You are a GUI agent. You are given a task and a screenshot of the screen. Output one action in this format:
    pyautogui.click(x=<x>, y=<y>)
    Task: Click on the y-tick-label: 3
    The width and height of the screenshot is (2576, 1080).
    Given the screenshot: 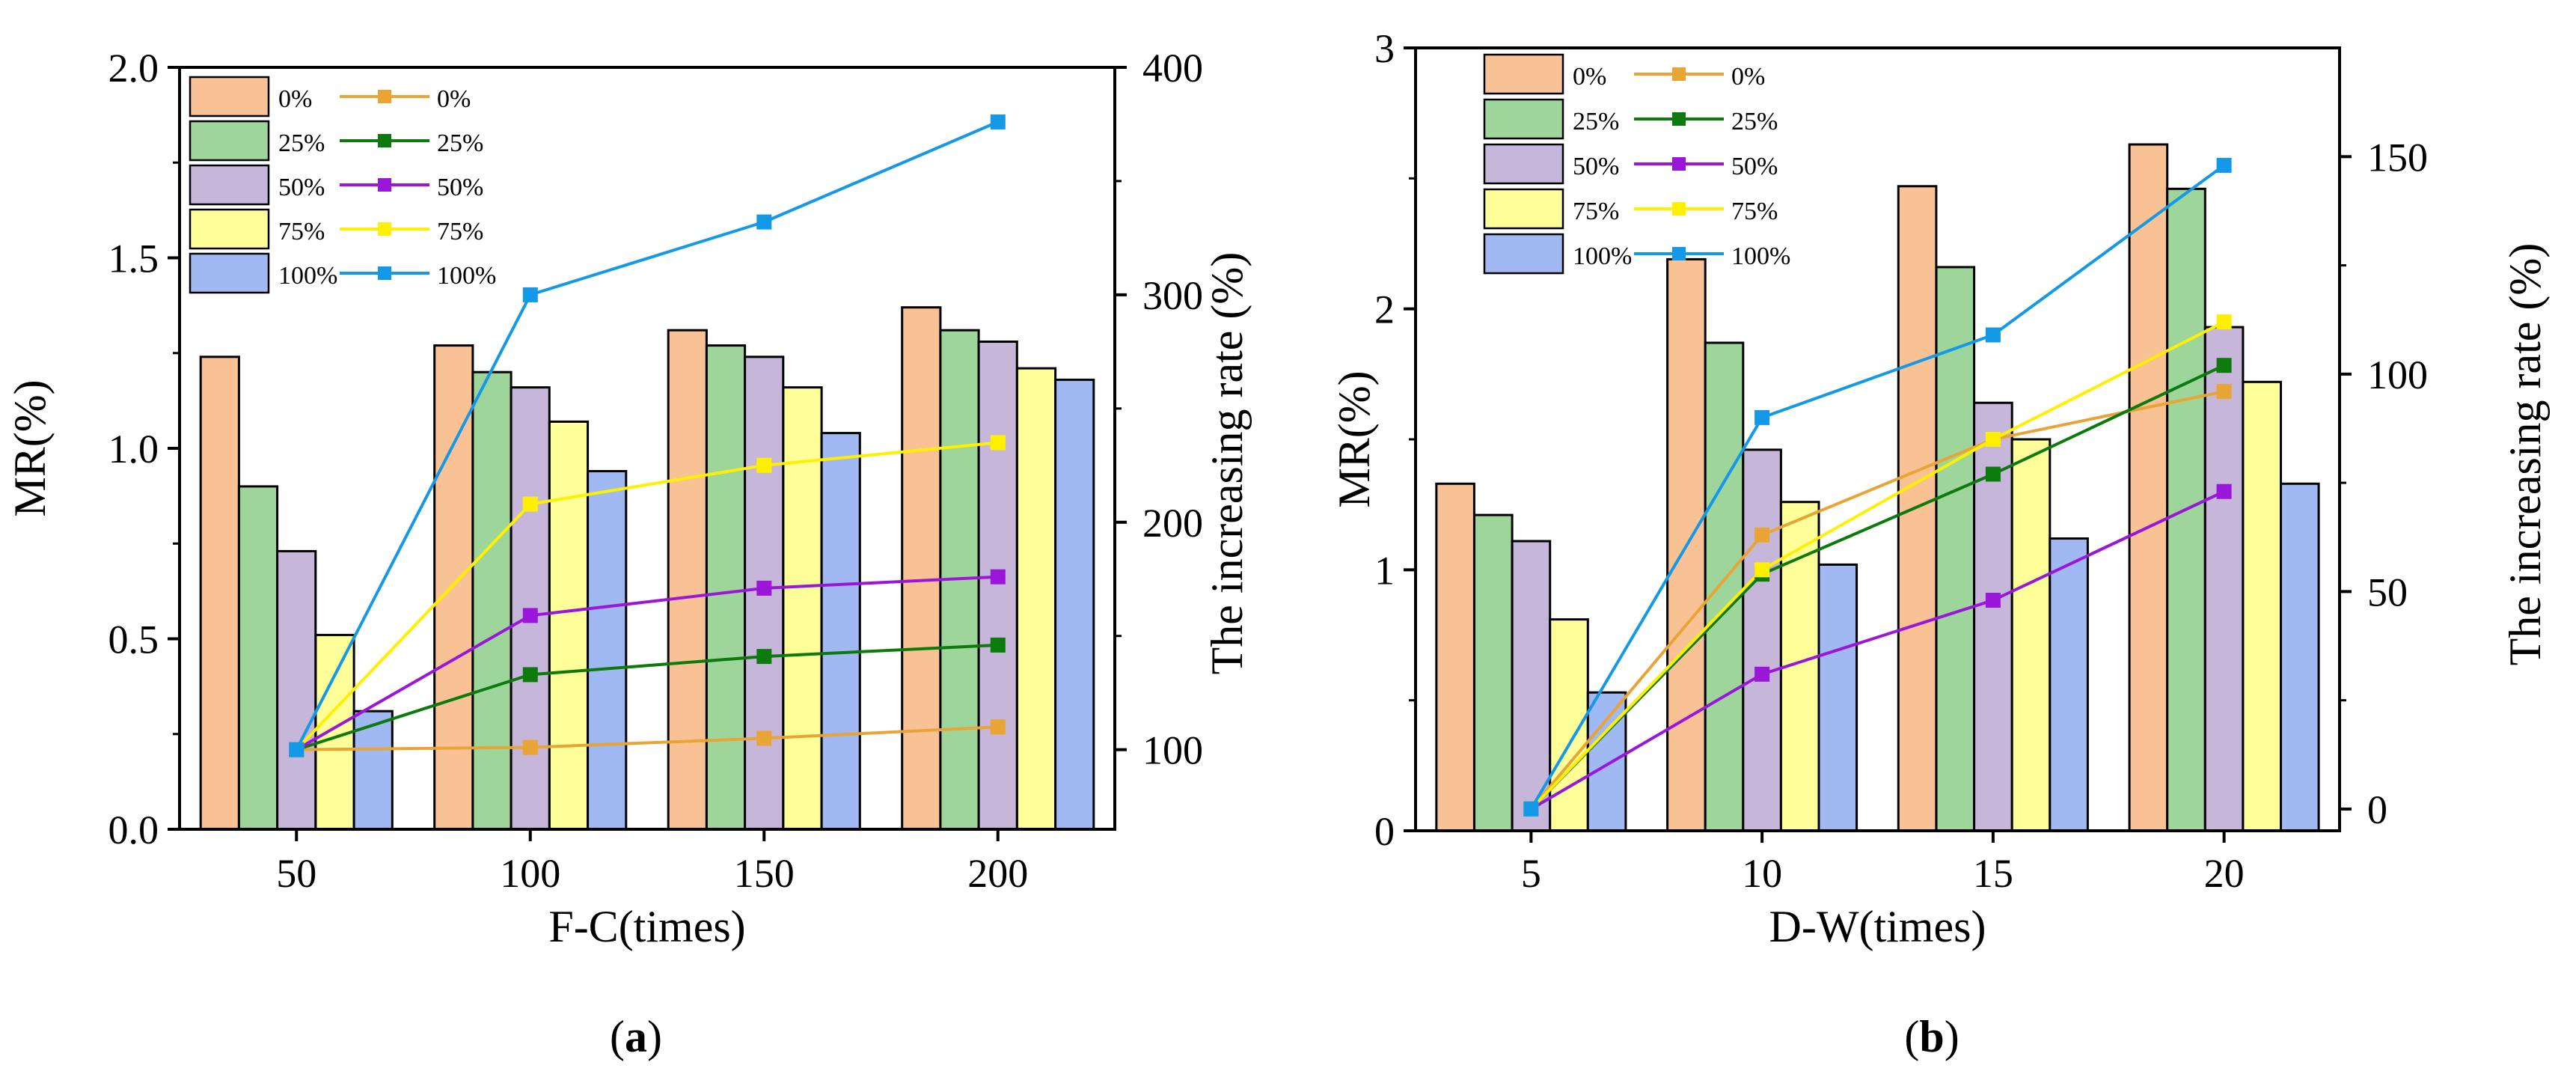 What is the action you would take?
    pyautogui.click(x=1385, y=48)
    